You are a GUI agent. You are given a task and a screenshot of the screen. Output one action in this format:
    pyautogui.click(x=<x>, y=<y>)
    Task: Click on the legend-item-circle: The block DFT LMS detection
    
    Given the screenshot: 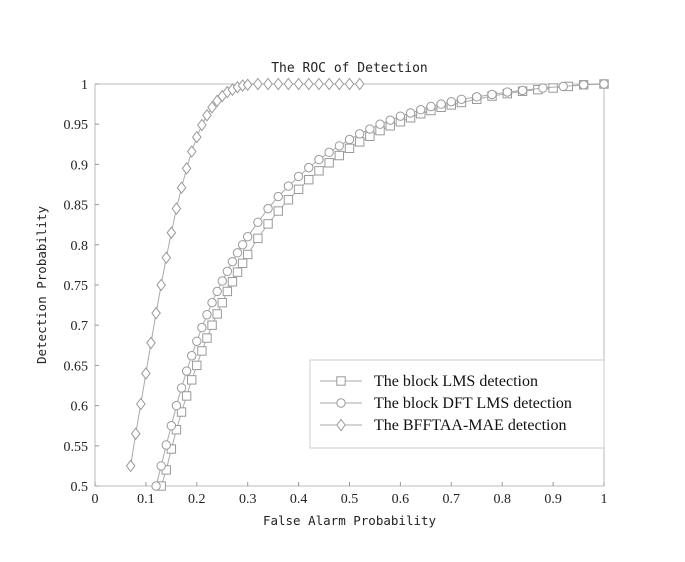 What is the action you would take?
    pyautogui.click(x=446, y=403)
    